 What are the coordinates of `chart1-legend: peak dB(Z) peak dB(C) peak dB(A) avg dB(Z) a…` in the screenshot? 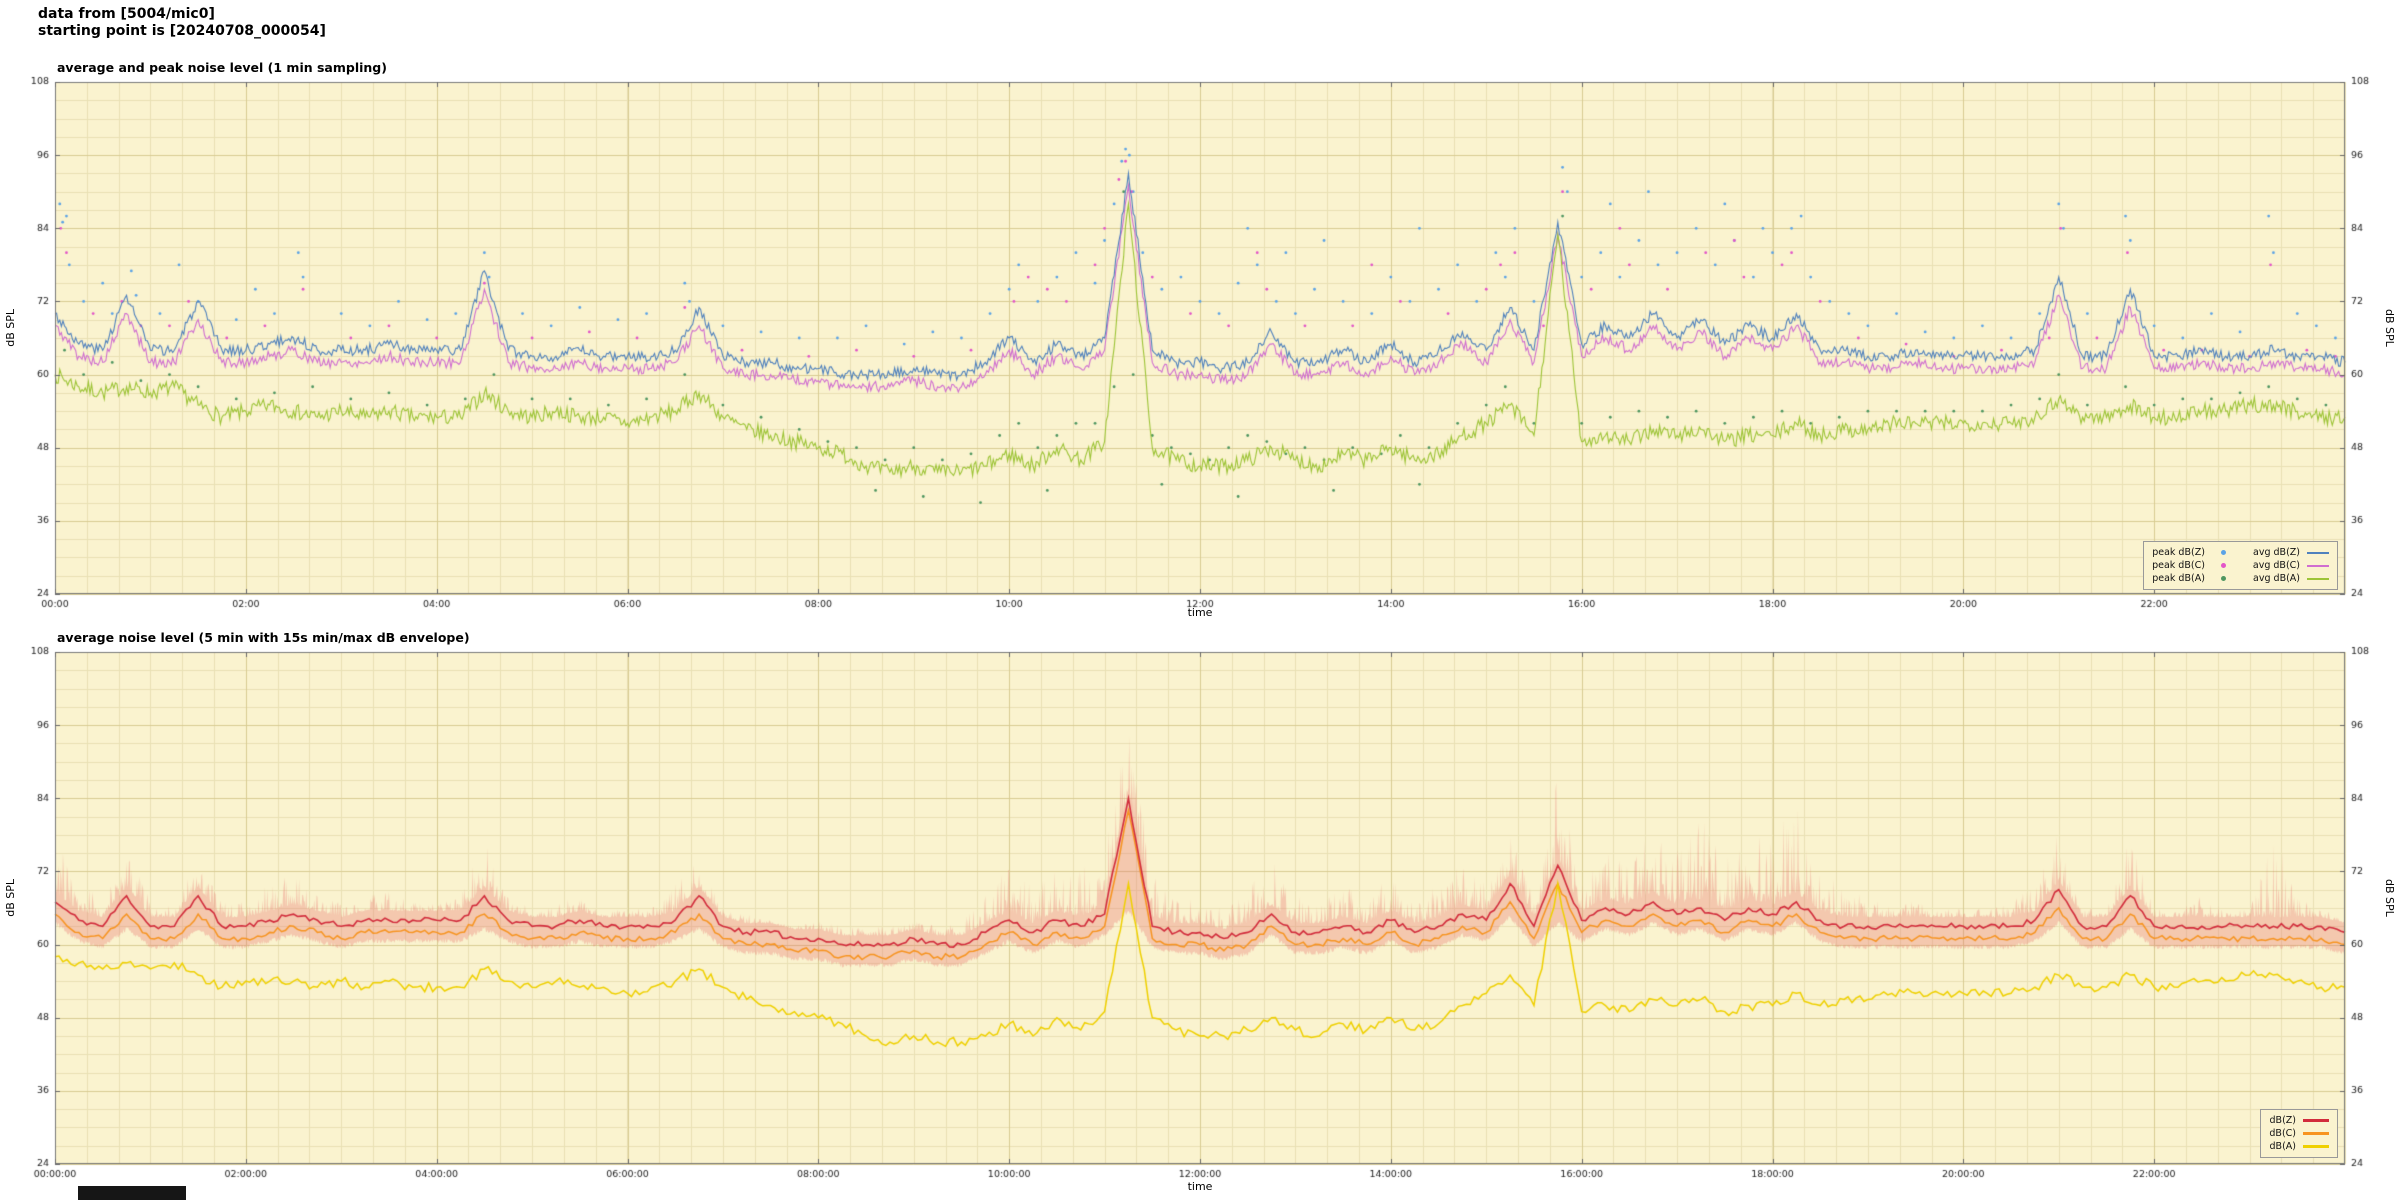 It's located at (2240, 565).